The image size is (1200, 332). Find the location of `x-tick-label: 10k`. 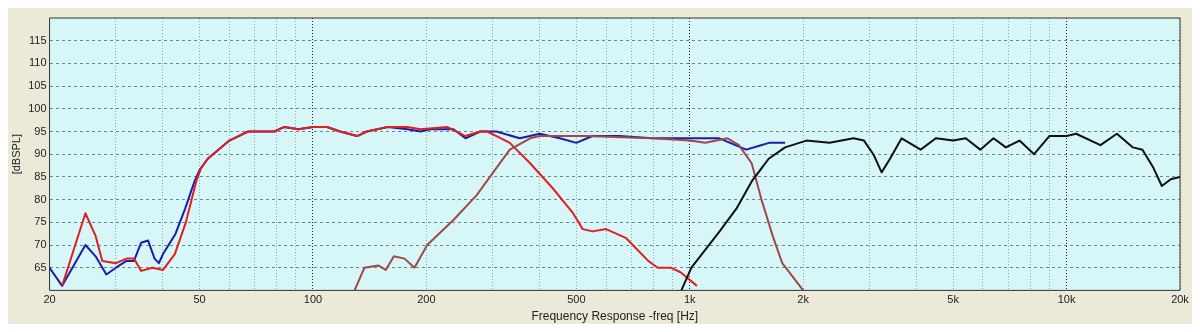

x-tick-label: 10k is located at coordinates (1066, 299).